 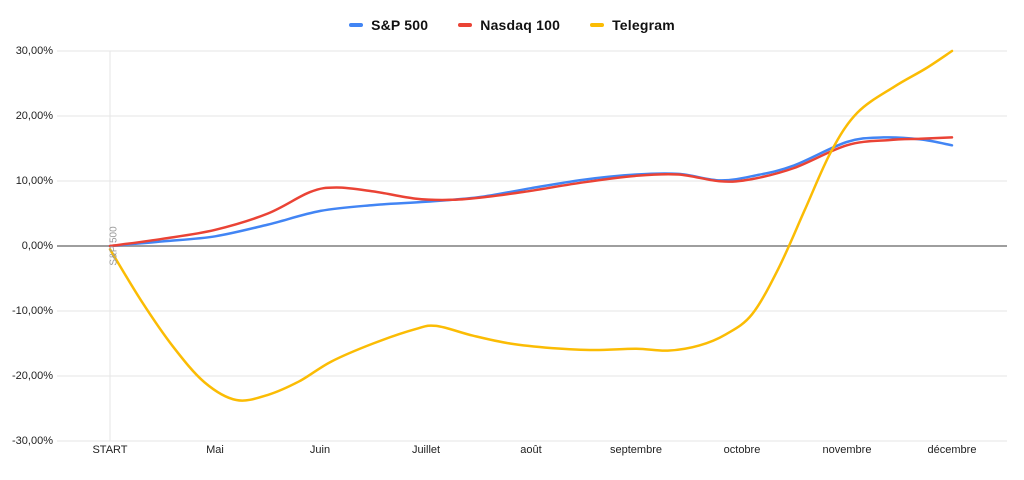 What do you see at coordinates (32, 441) in the screenshot?
I see `y-tick-neg30: -30,00%` at bounding box center [32, 441].